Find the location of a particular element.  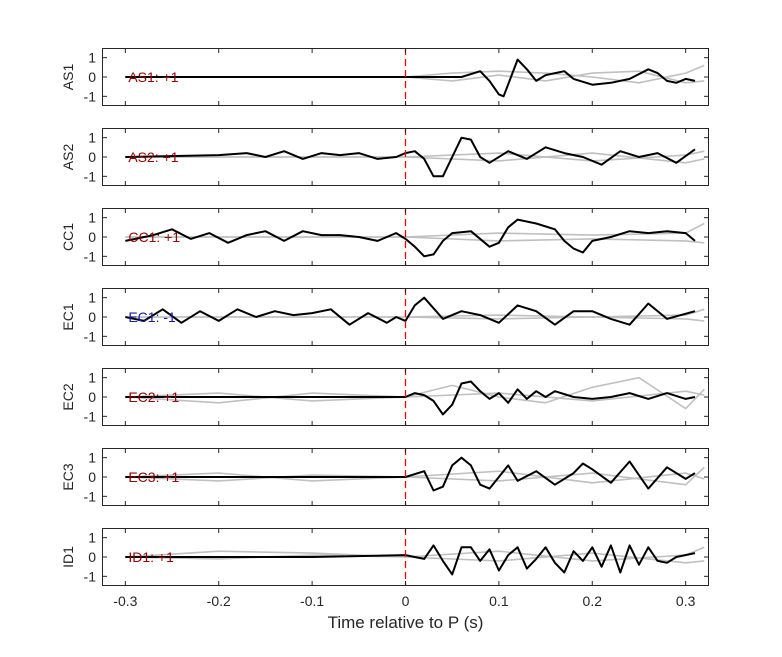

x-axis-label: Time relative to P (s) is located at coordinates (406, 622).